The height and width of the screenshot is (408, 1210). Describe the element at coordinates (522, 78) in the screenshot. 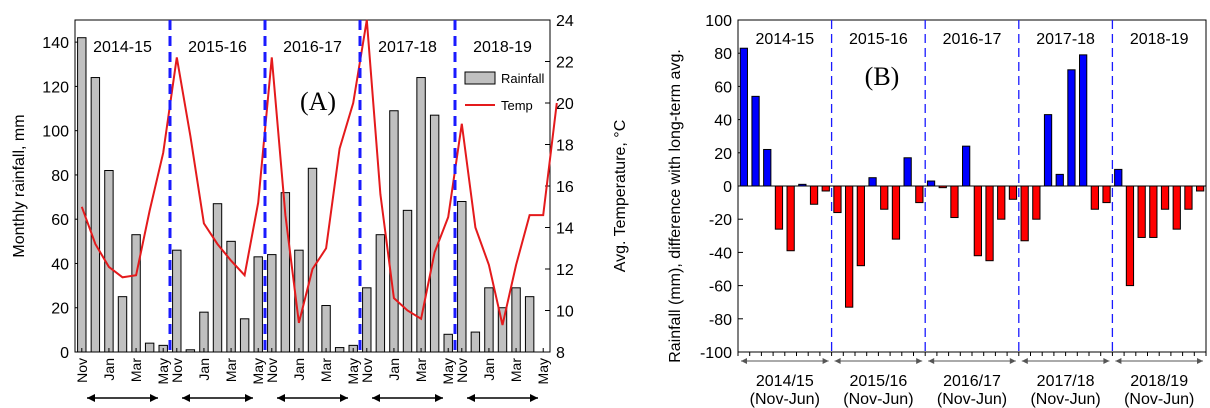

I see `legend-rainfall-label: Rainfall` at that location.